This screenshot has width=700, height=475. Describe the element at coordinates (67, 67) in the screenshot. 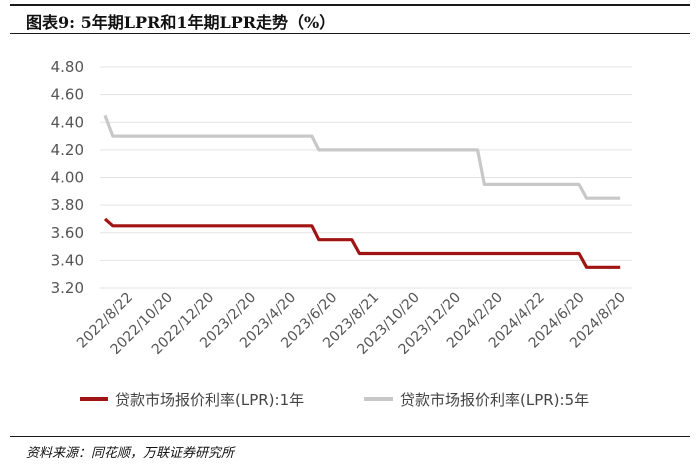

I see `y-tick-label: 4.80` at that location.